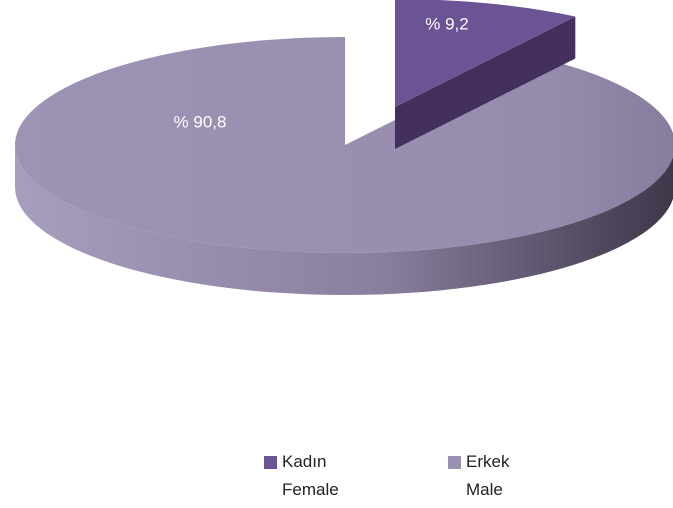 The image size is (673, 508). Describe the element at coordinates (485, 53) in the screenshot. I see `slice` at that location.